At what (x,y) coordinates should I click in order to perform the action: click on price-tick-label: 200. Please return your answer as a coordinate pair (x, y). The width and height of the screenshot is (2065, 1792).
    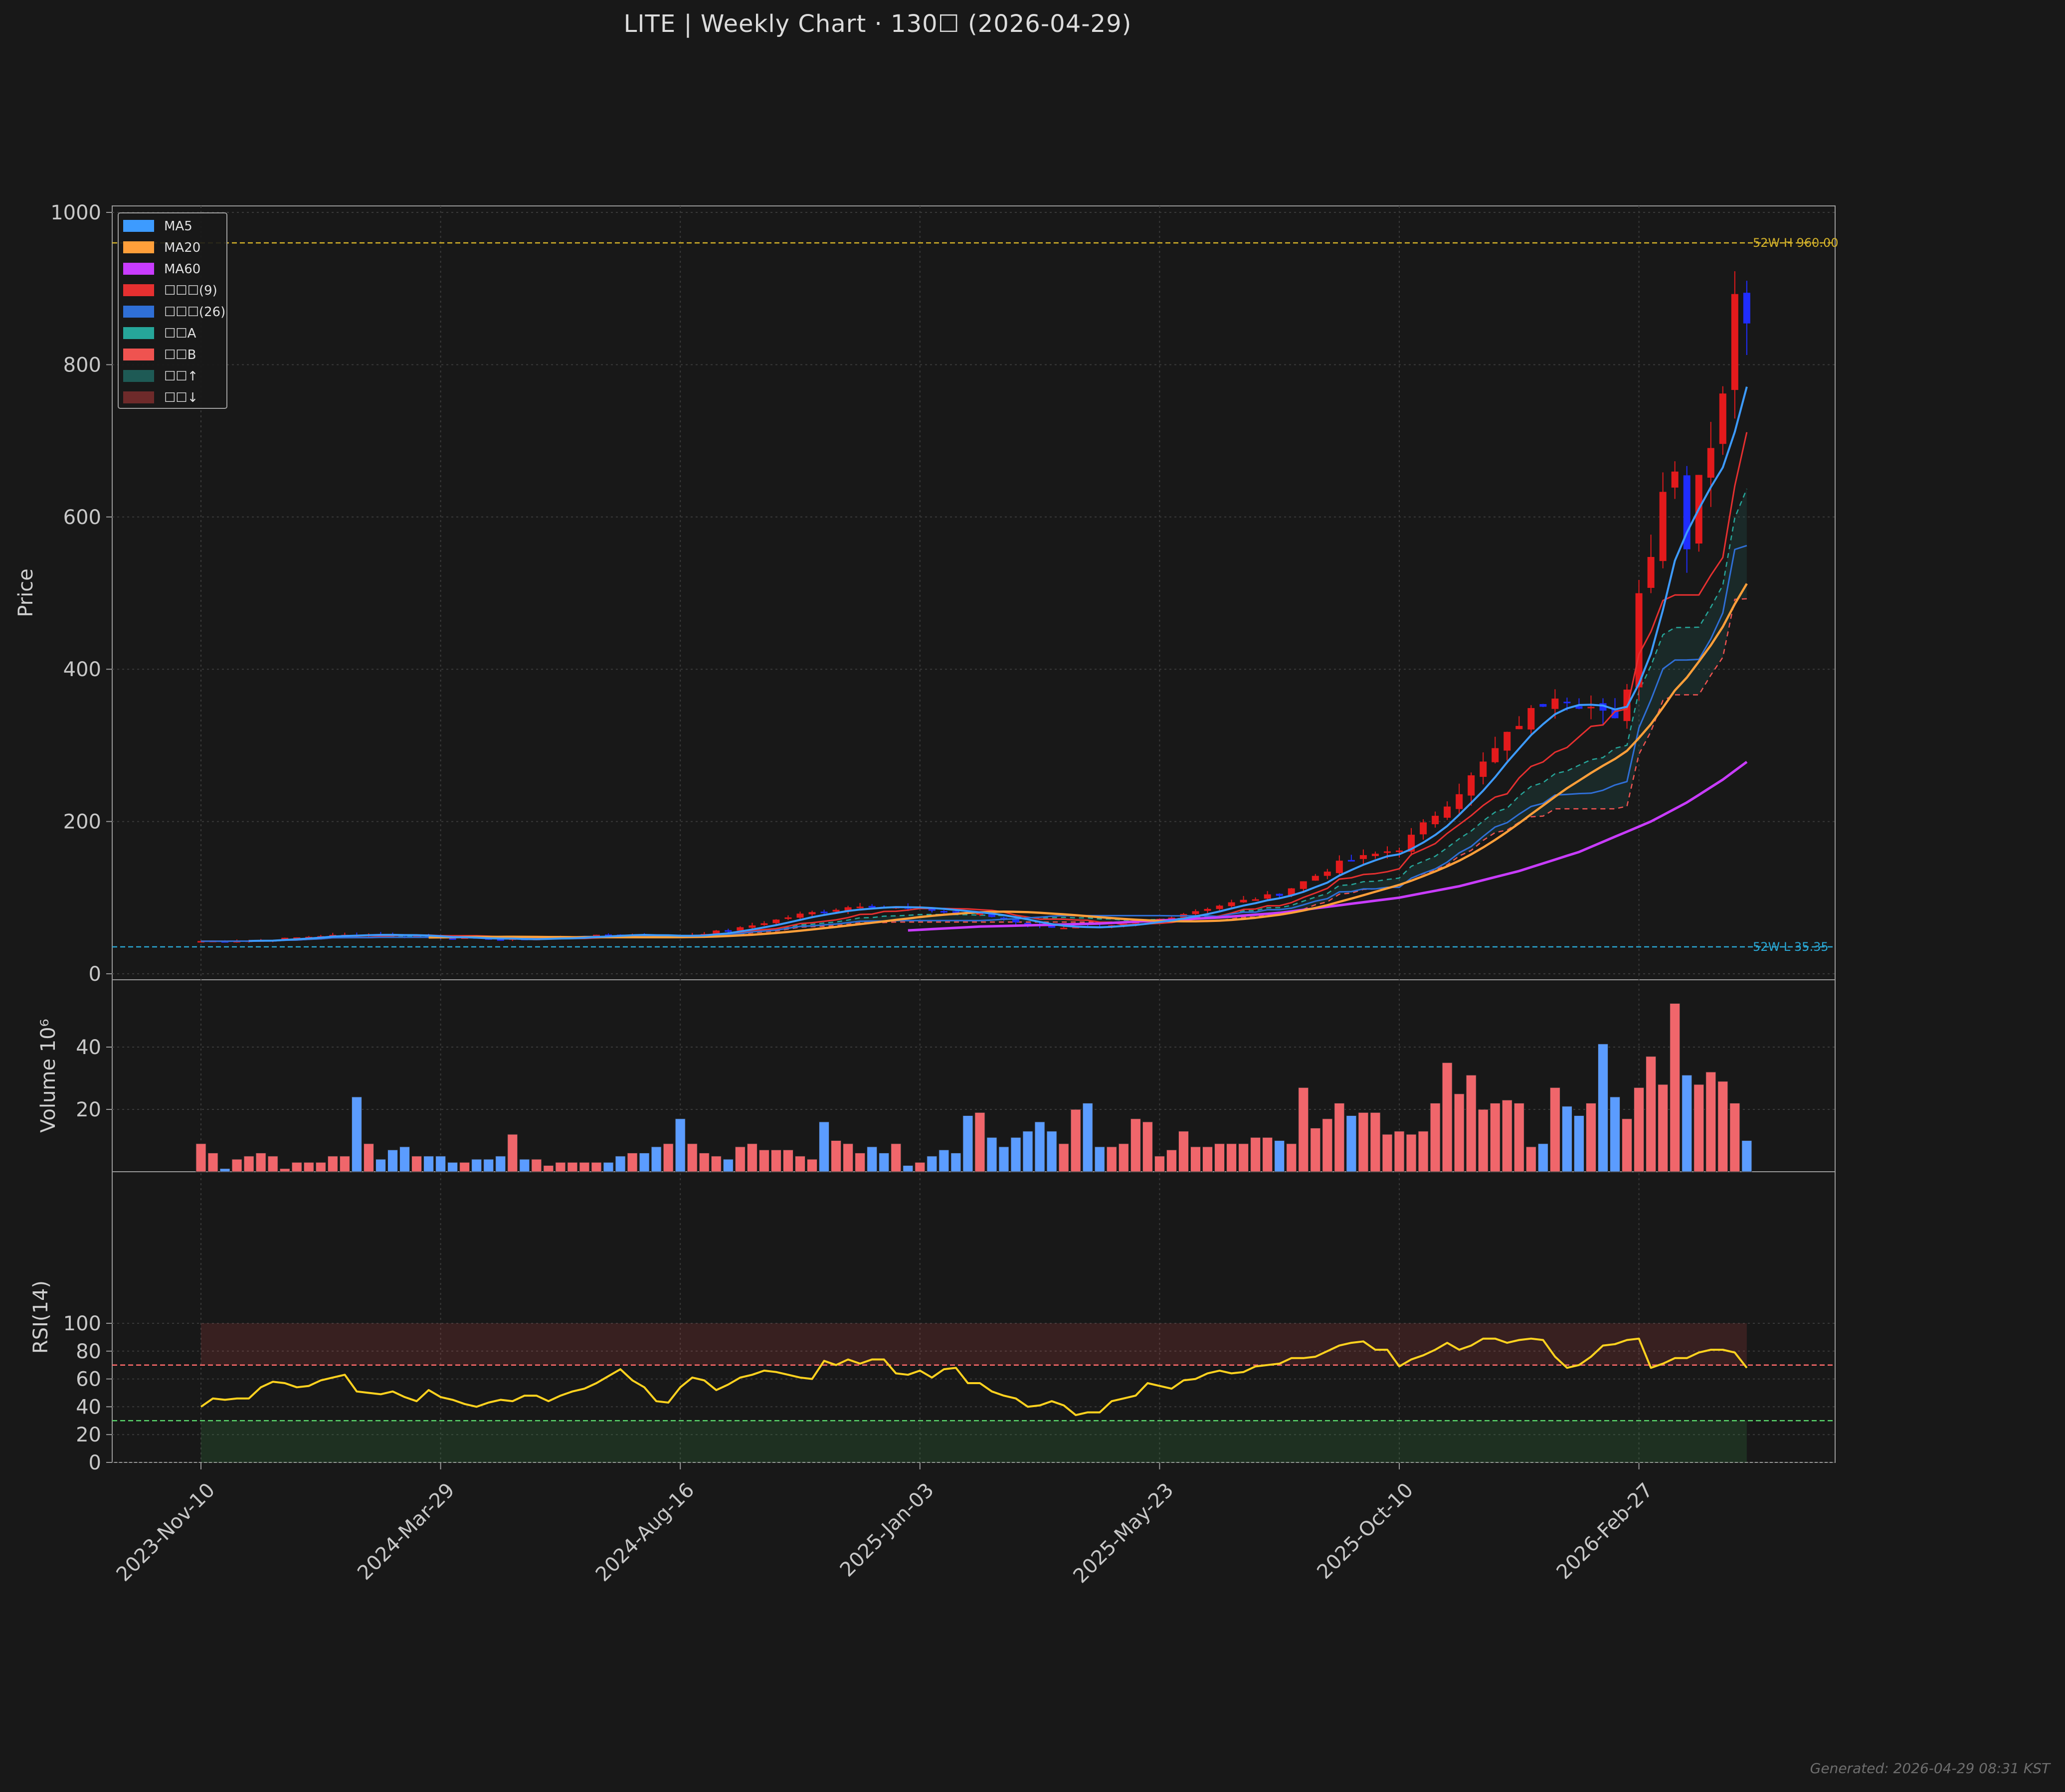
    Looking at the image, I should click on (82, 822).